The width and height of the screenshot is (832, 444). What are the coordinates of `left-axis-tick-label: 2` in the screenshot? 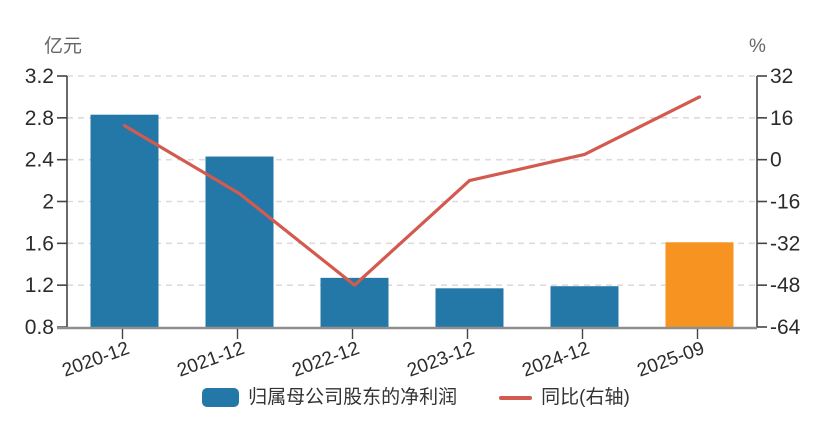 It's located at (48, 202).